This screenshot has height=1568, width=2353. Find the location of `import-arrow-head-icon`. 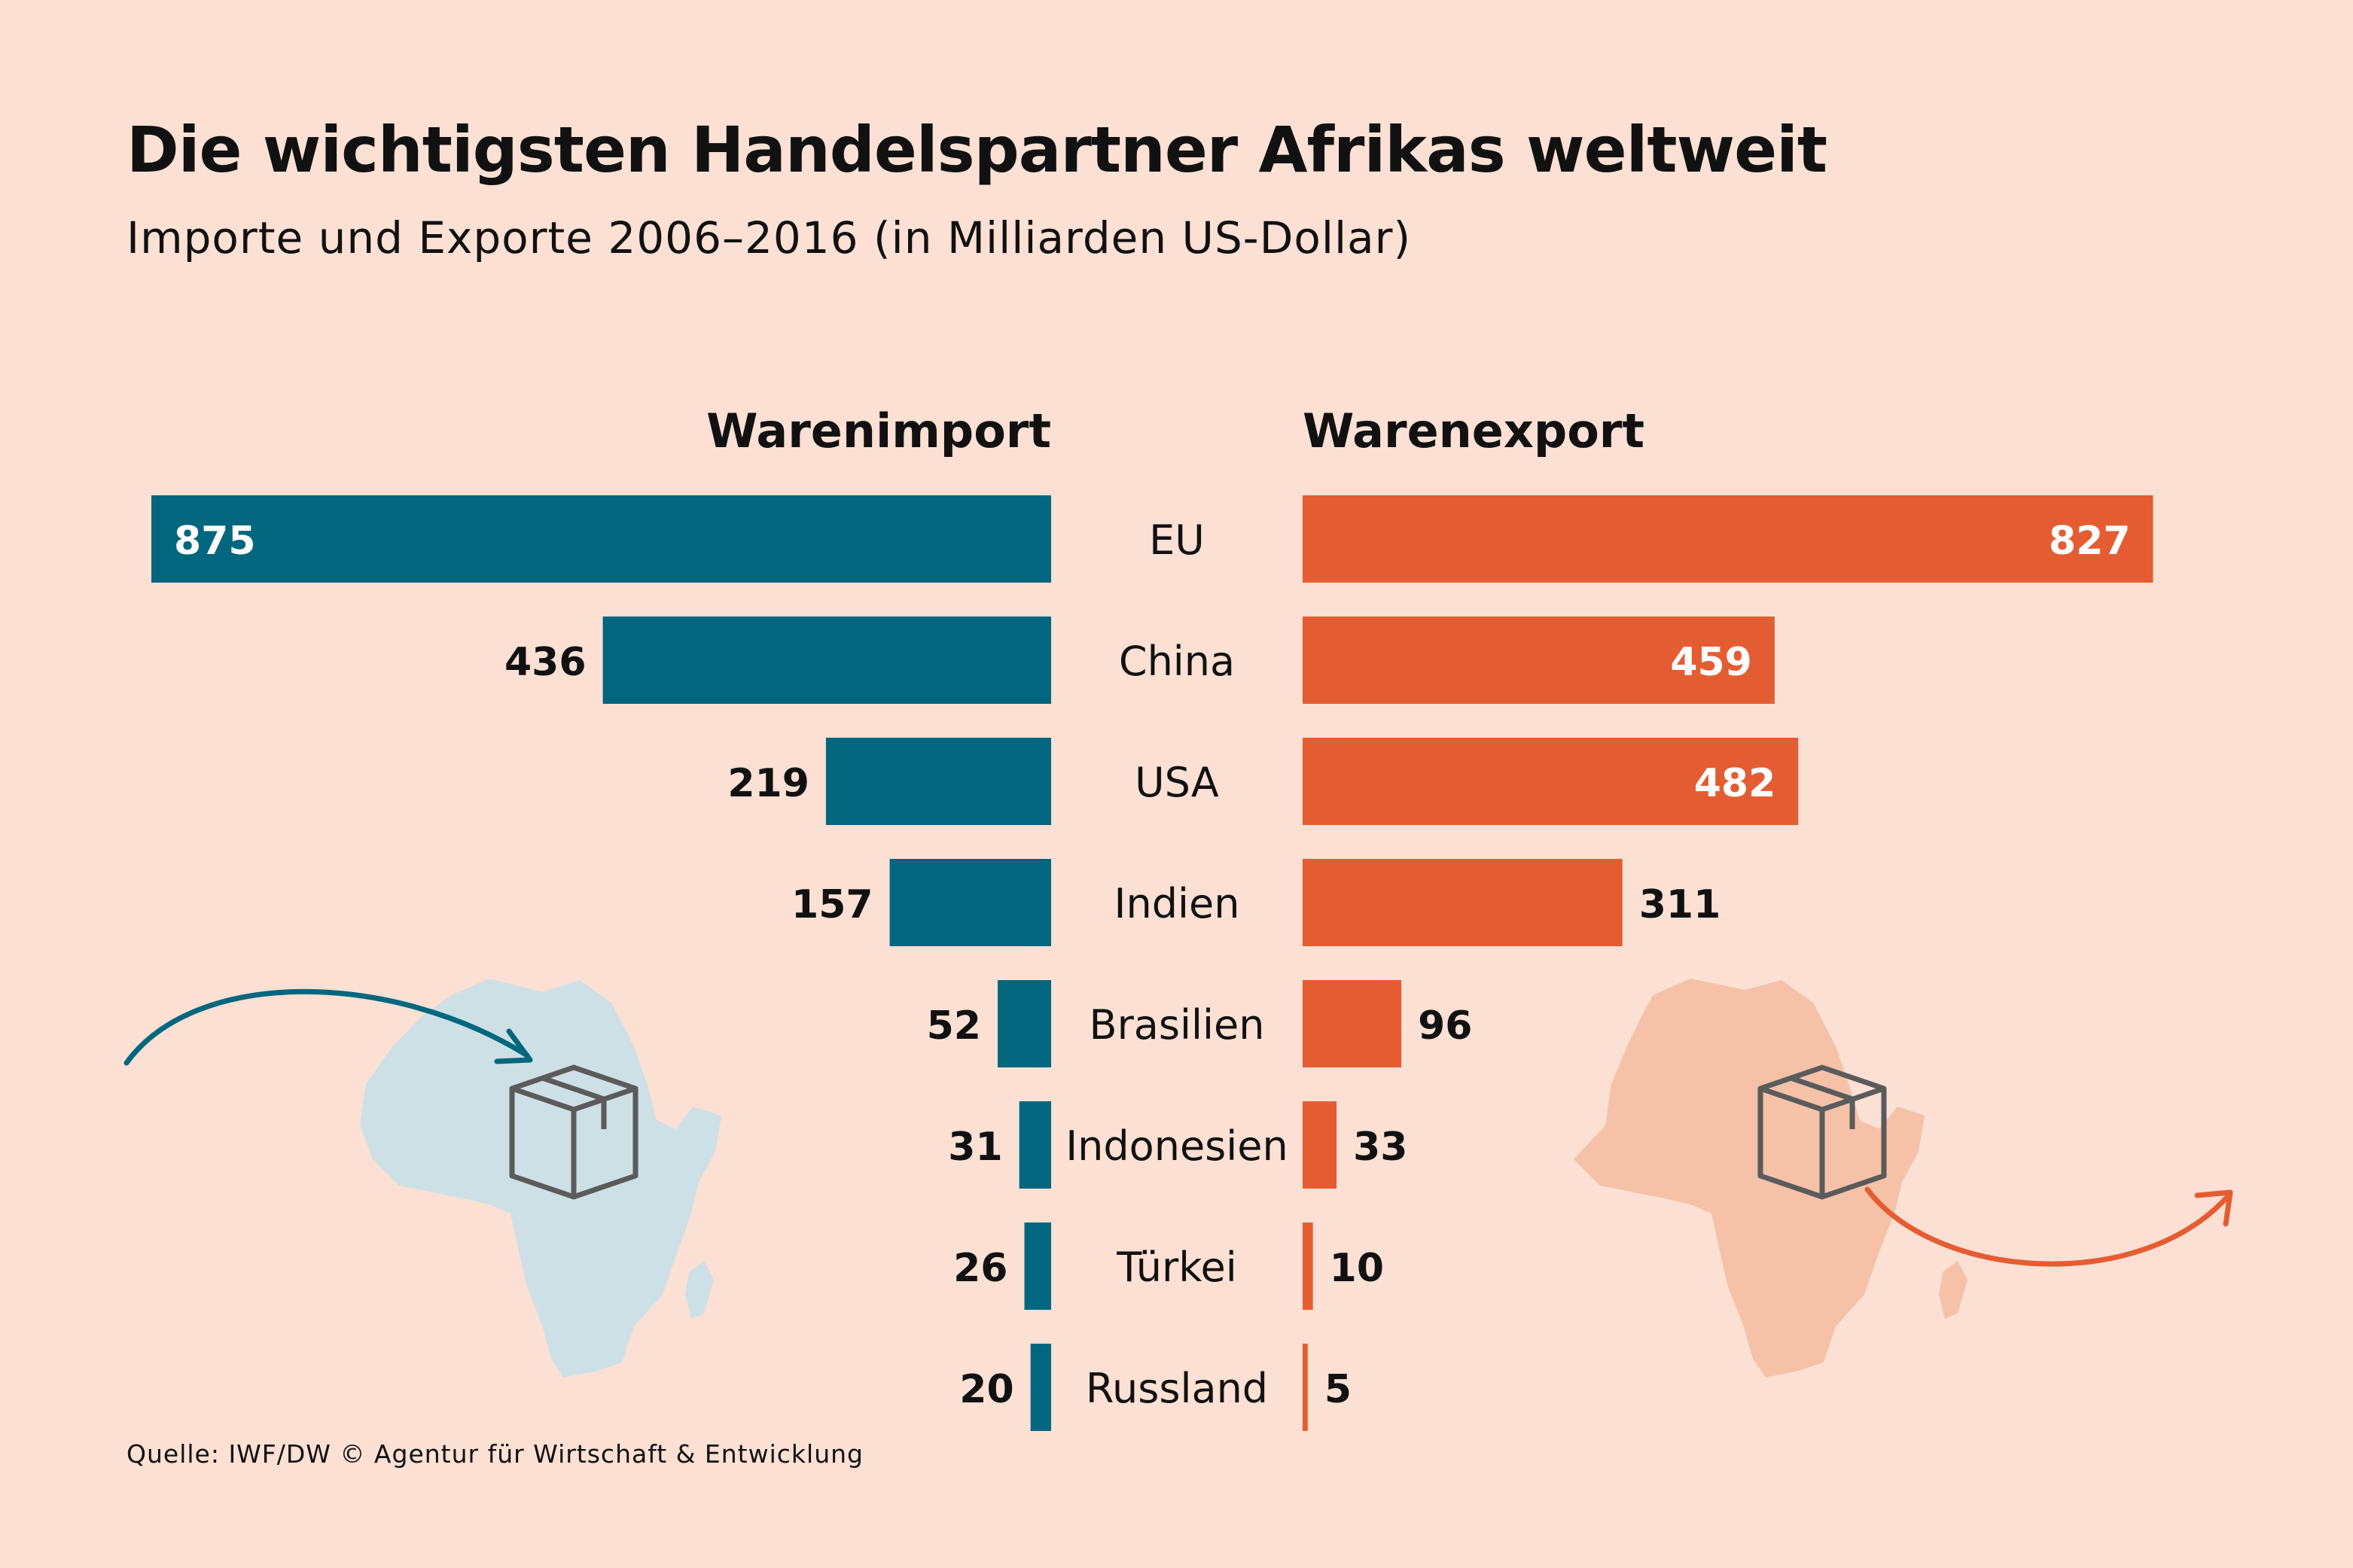

import-arrow-head-icon is located at coordinates (513, 1046).